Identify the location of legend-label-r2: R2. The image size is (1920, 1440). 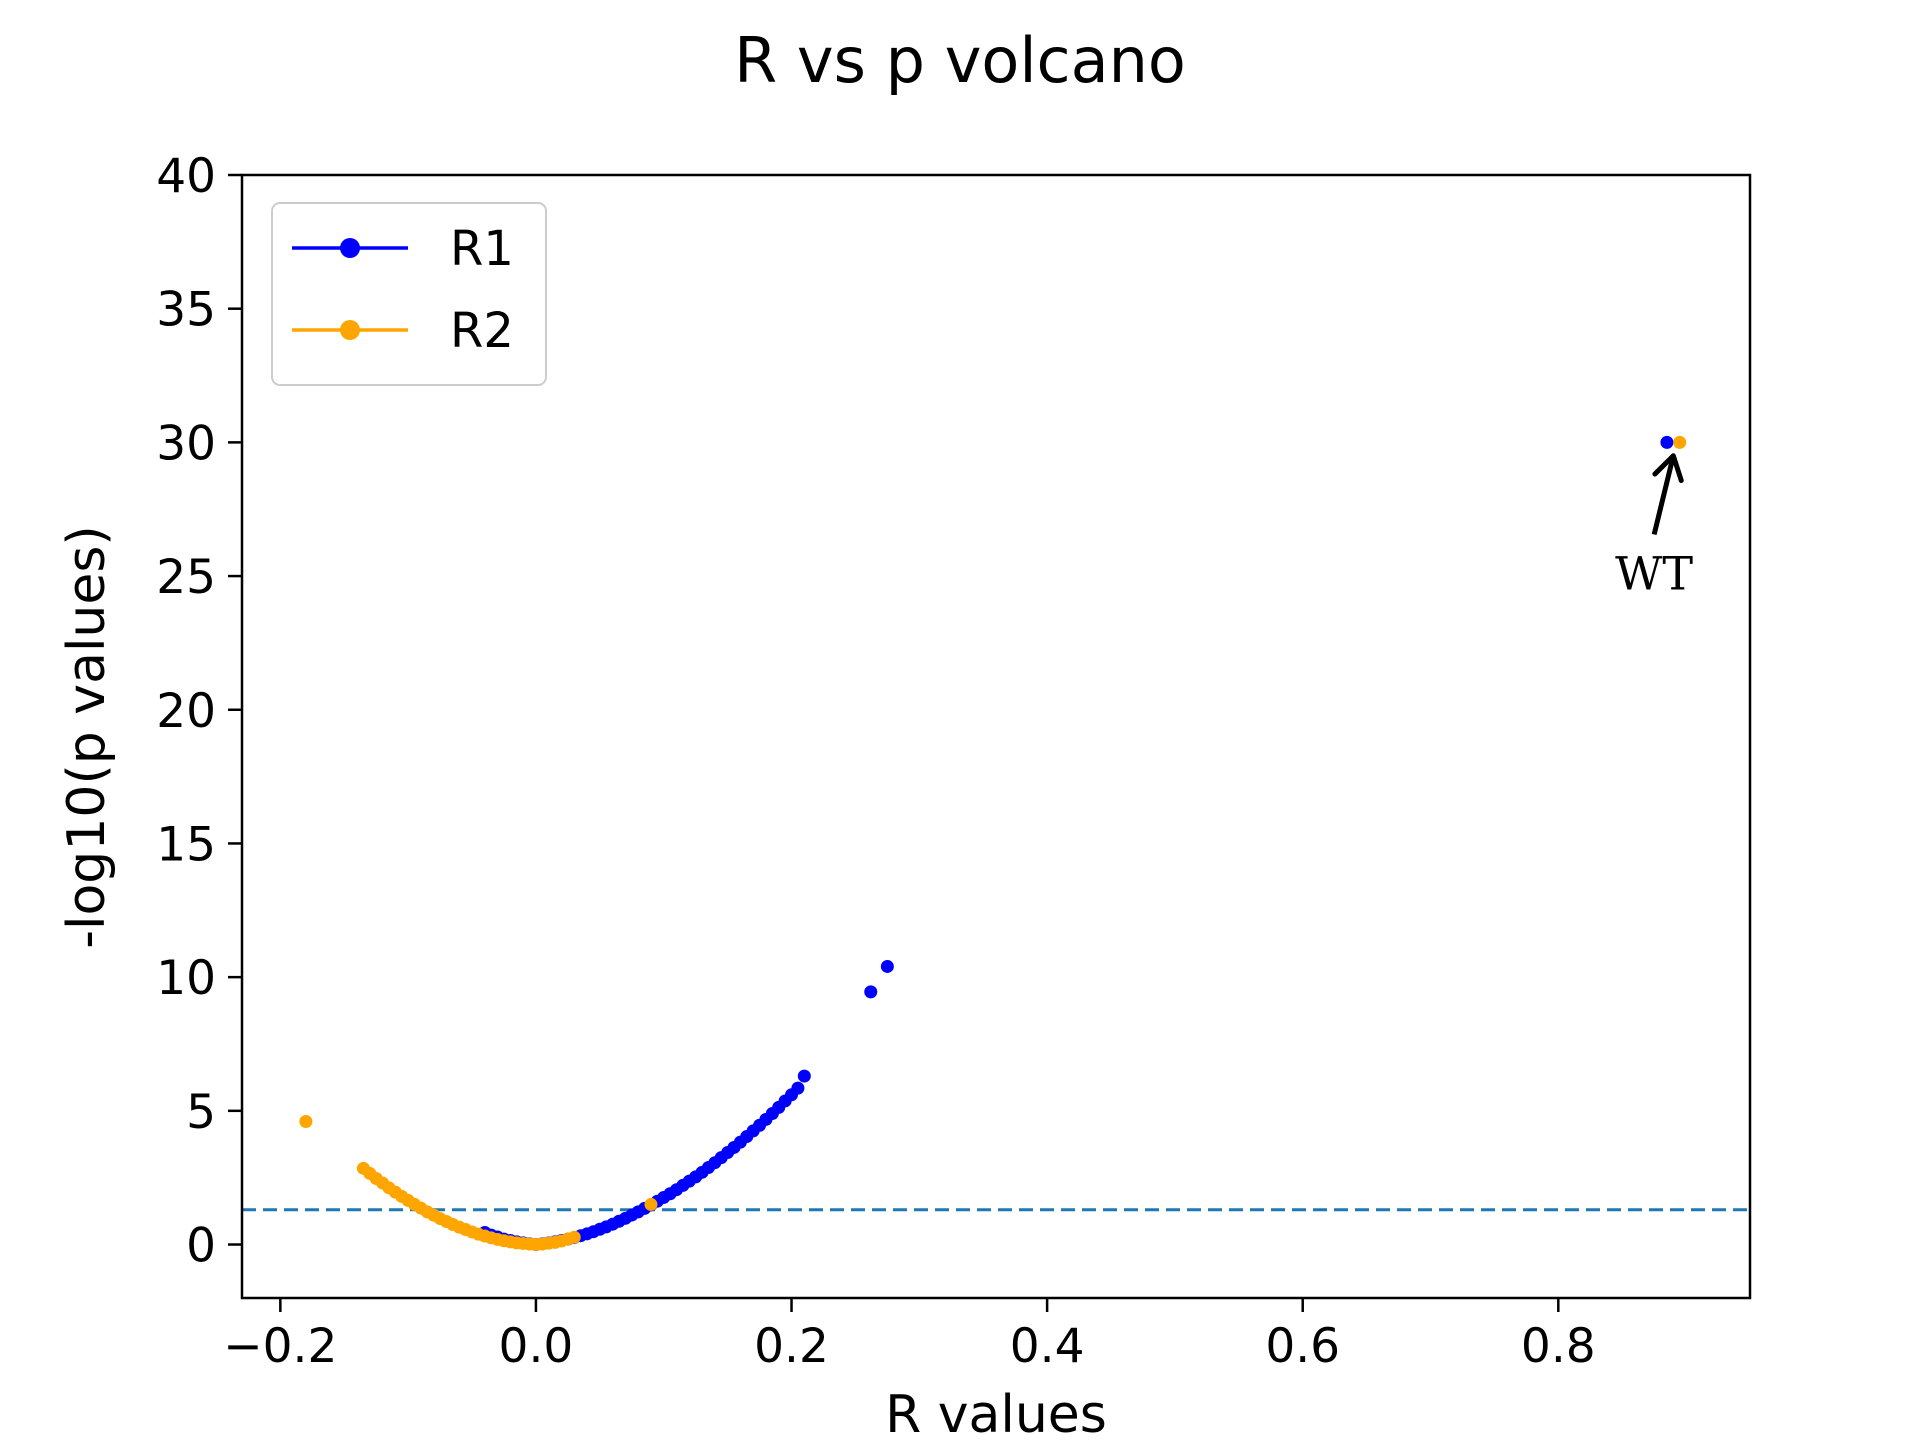
(482, 331).